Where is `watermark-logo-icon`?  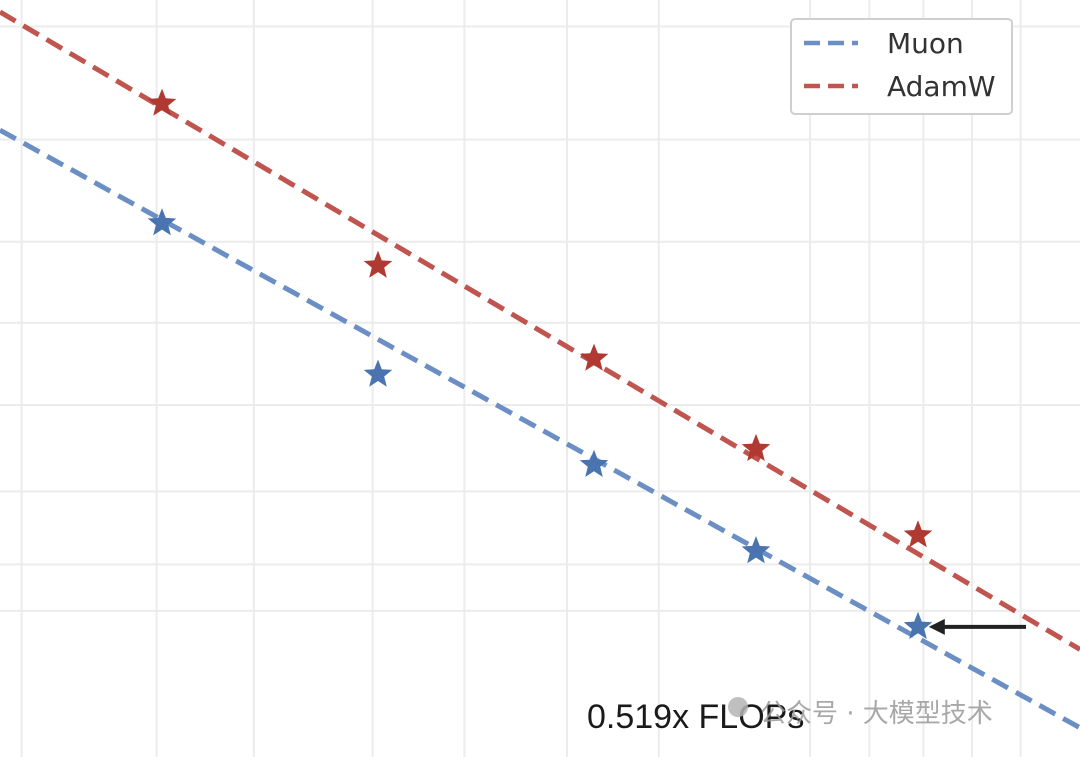 watermark-logo-icon is located at coordinates (738, 707).